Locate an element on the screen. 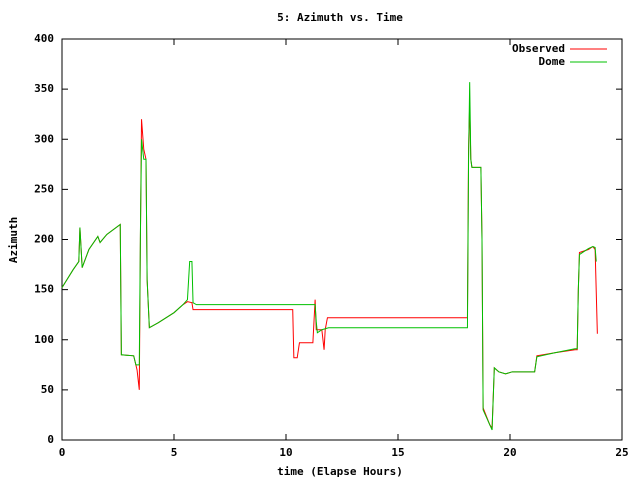  x-tick-label: 15 is located at coordinates (397, 452).